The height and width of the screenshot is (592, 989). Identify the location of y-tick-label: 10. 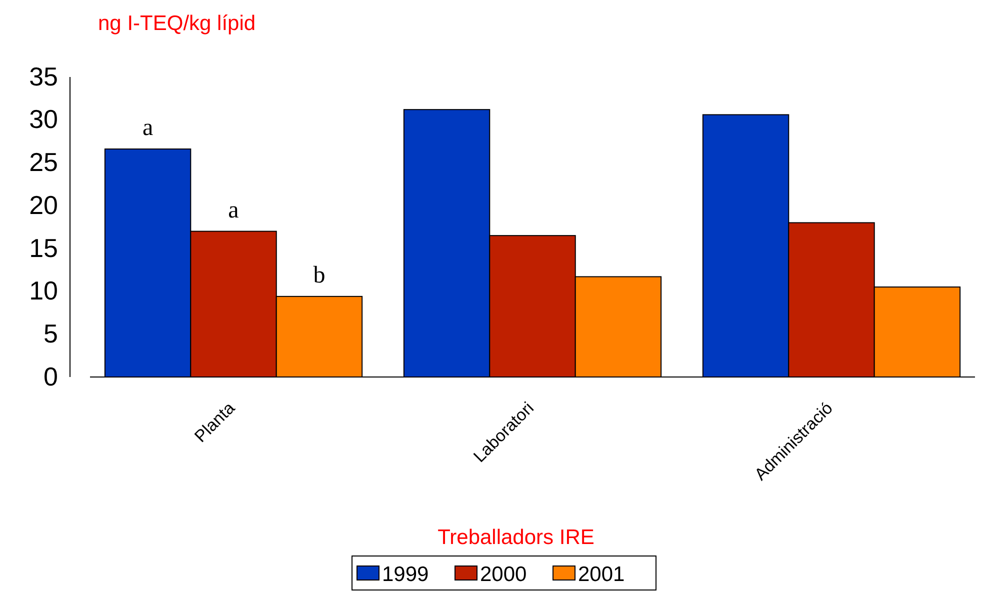
(43, 291).